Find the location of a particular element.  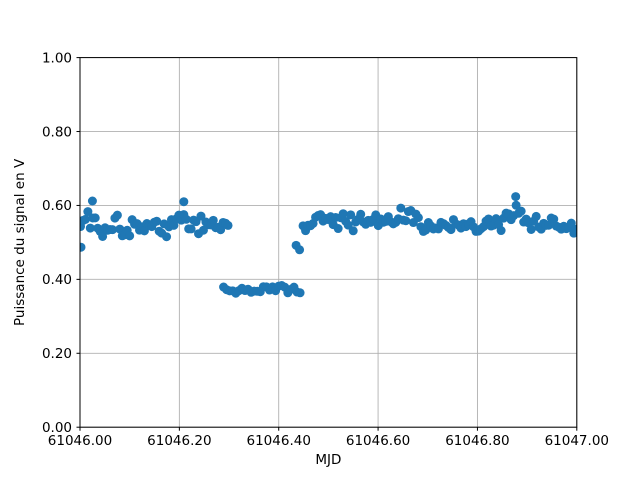

y-axis-label: Puissance du signal en V is located at coordinates (20, 242).